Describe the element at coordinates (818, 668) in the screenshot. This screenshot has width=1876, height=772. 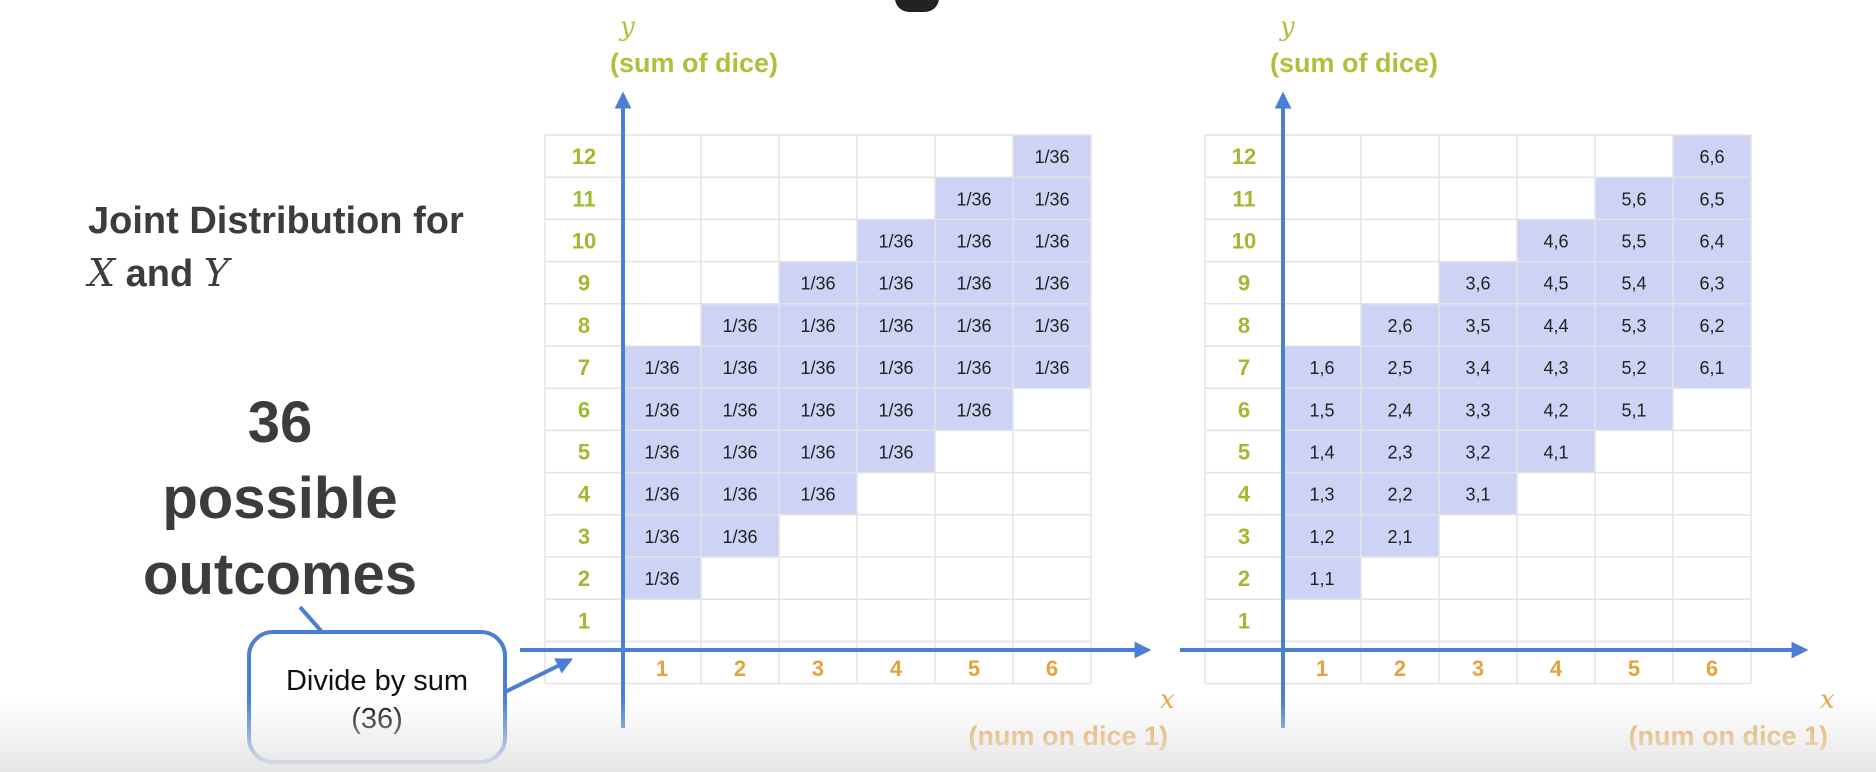
I see `x-tick-label: 3` at that location.